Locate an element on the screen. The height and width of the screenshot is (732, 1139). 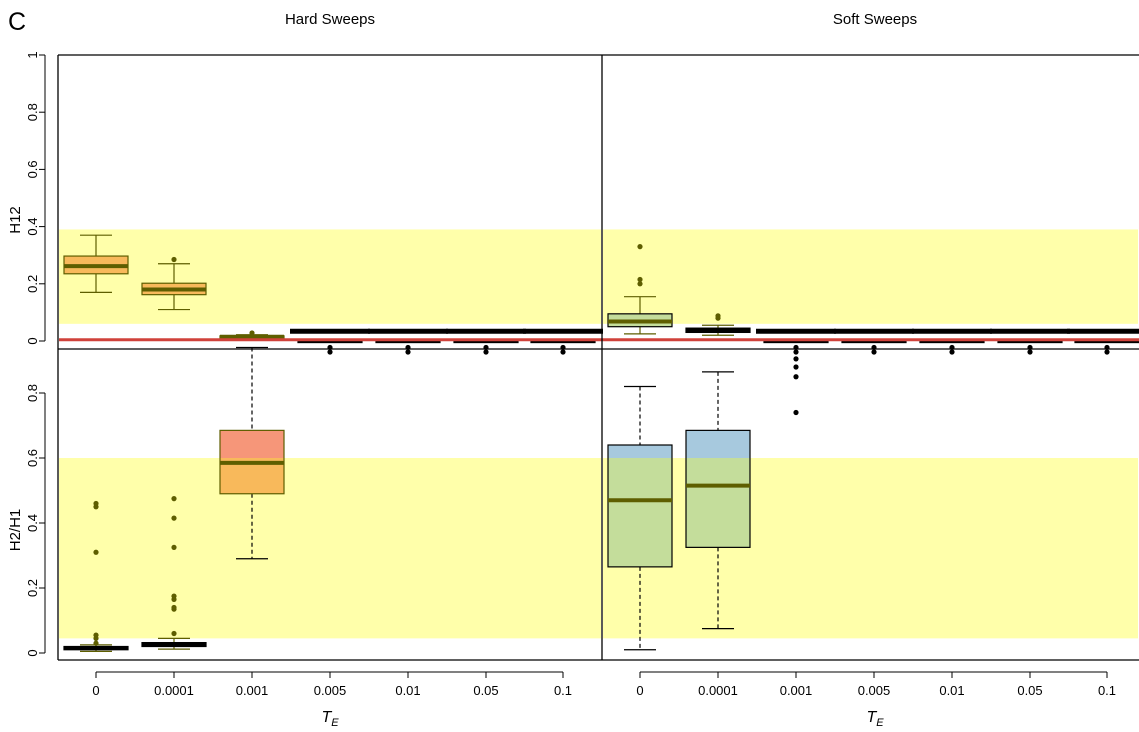
box-h2h1-1-0.0001 is located at coordinates (718, 500).